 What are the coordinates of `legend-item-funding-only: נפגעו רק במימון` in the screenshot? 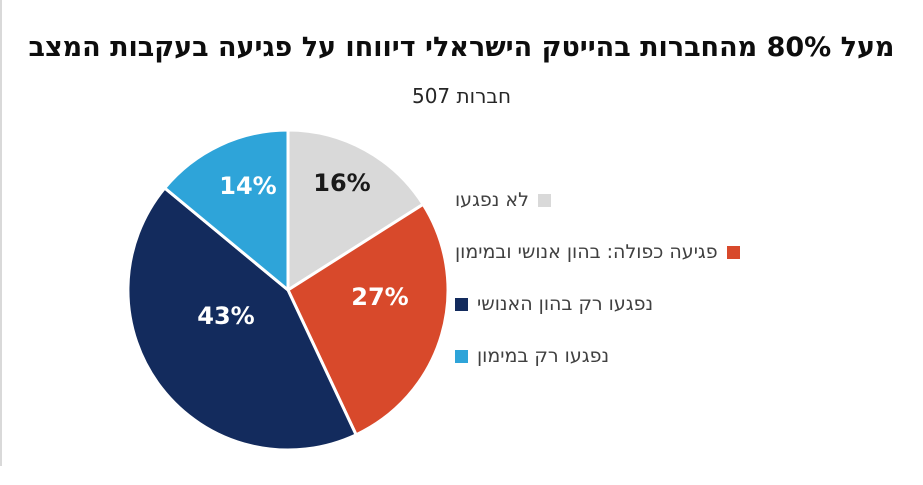 It's located at (685, 356).